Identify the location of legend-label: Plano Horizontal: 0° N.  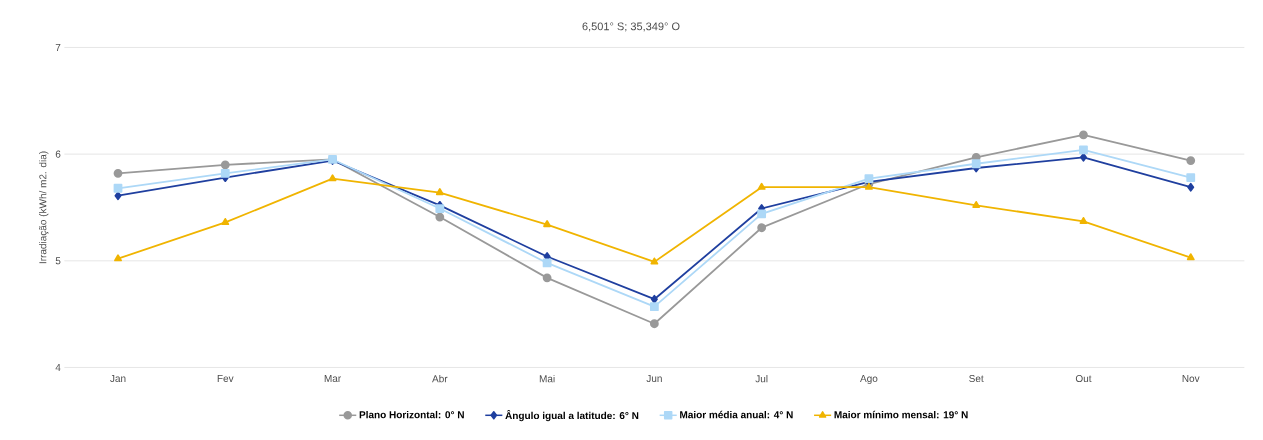
(411, 414).